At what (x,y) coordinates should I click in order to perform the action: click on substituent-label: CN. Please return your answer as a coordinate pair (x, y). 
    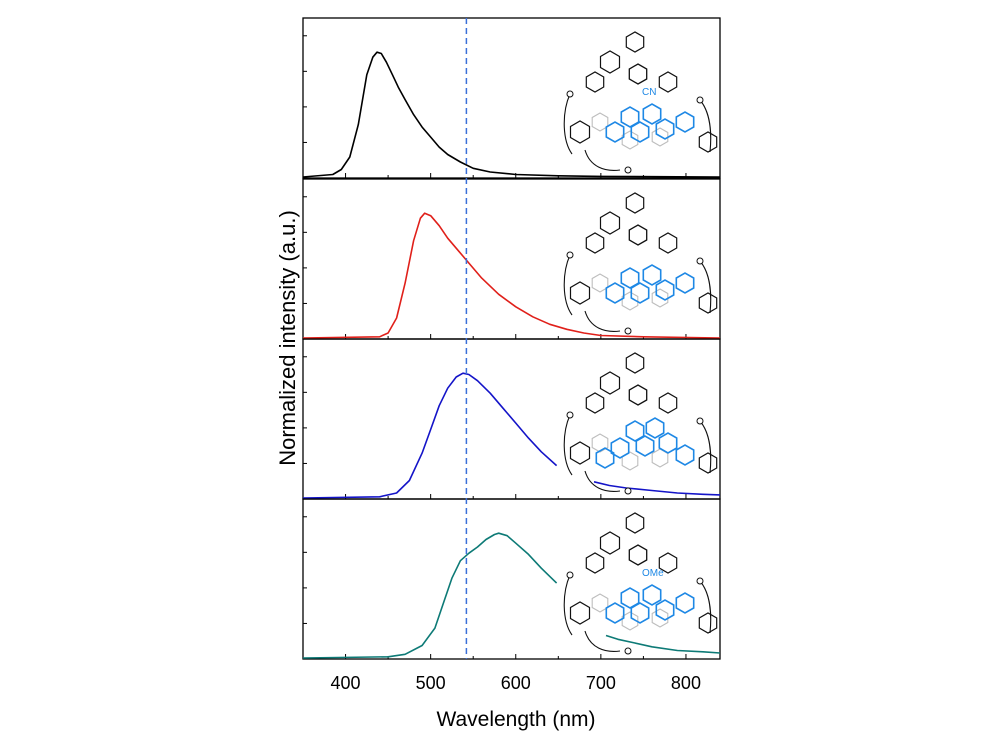
    Looking at the image, I should click on (649, 92).